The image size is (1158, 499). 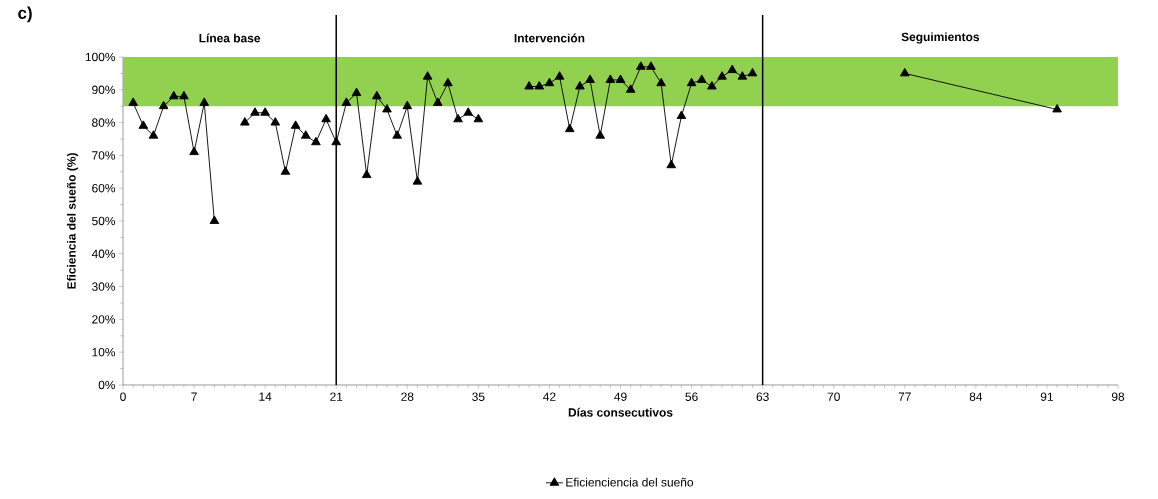 I want to click on y-tick-label: 20%, so click(x=104, y=319).